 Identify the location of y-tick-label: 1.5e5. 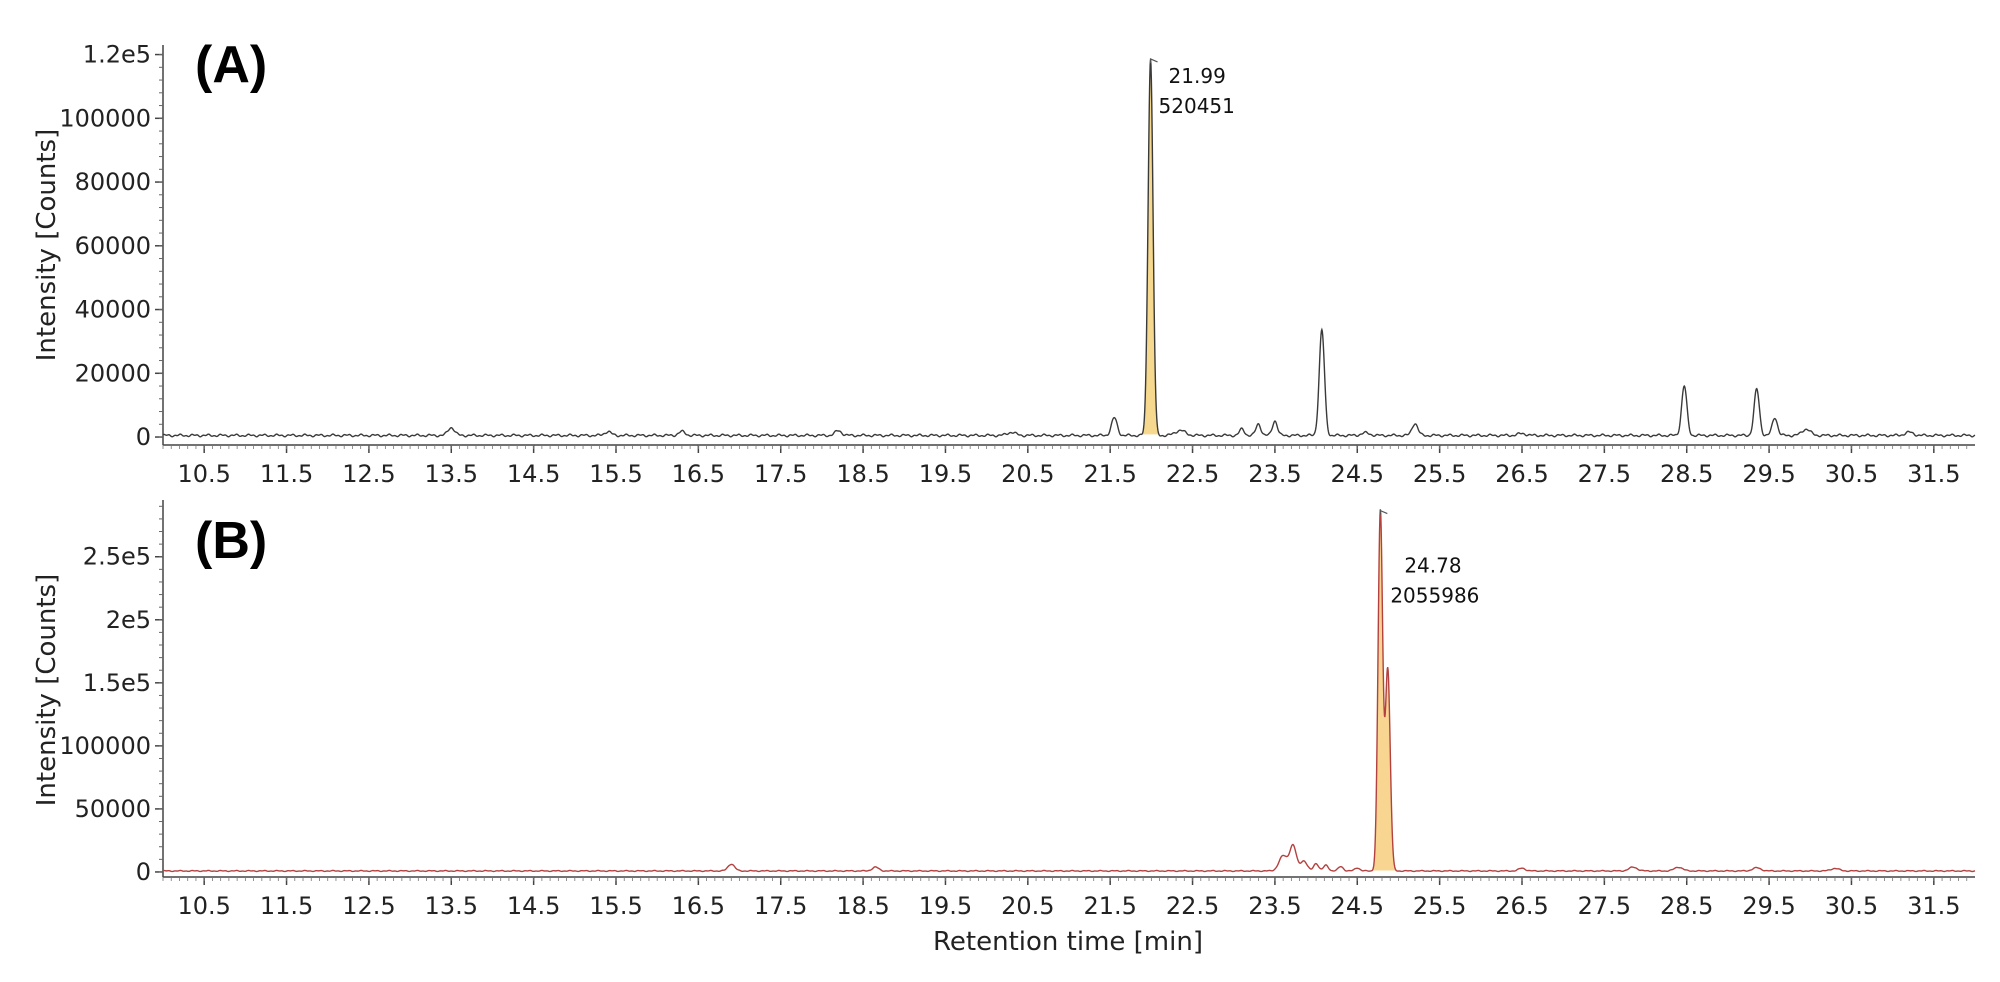
(117, 683).